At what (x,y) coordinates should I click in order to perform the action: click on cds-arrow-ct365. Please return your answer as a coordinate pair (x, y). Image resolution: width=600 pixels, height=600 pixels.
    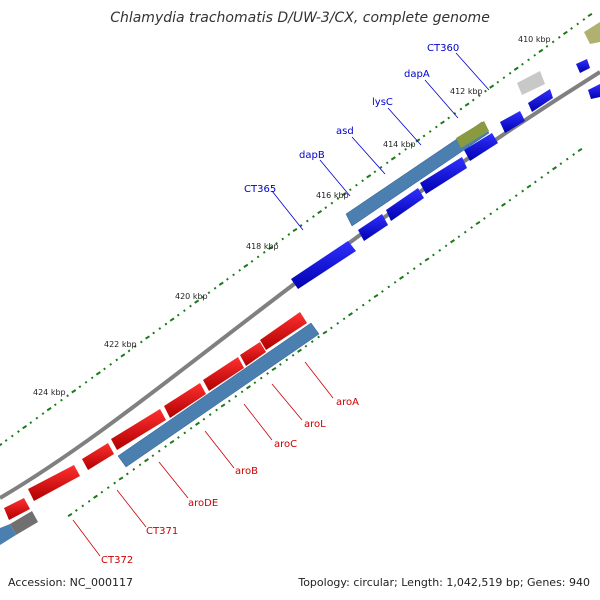
    Looking at the image, I should click on (323, 265).